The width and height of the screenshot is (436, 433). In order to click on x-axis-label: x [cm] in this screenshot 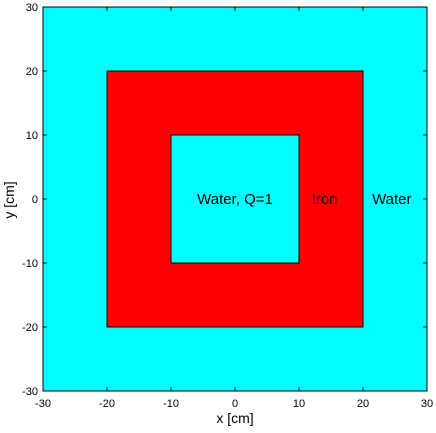, I will do `click(234, 418)`.